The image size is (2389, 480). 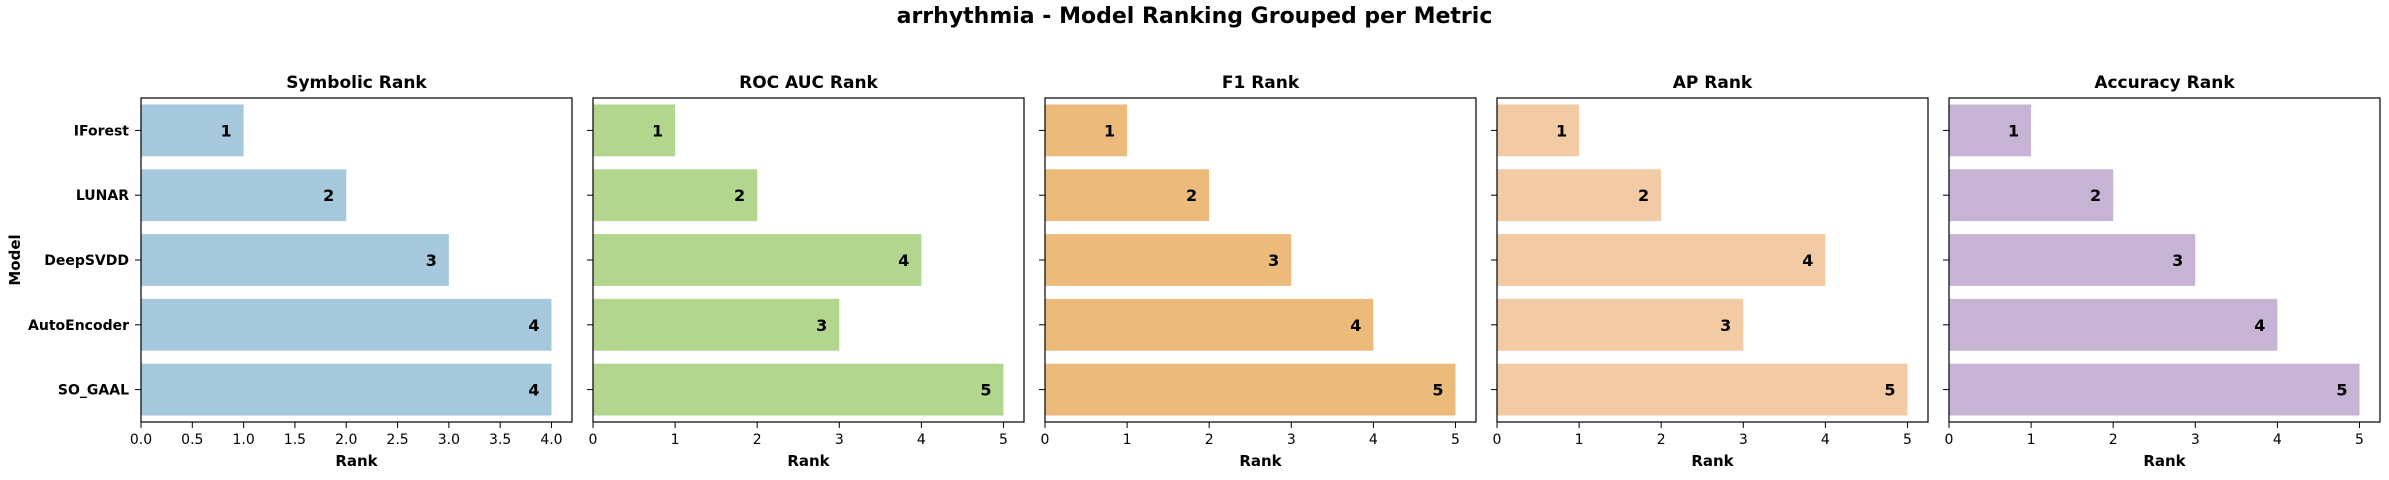 What do you see at coordinates (356, 83) in the screenshot?
I see `panel-title: Symbolic Rank` at bounding box center [356, 83].